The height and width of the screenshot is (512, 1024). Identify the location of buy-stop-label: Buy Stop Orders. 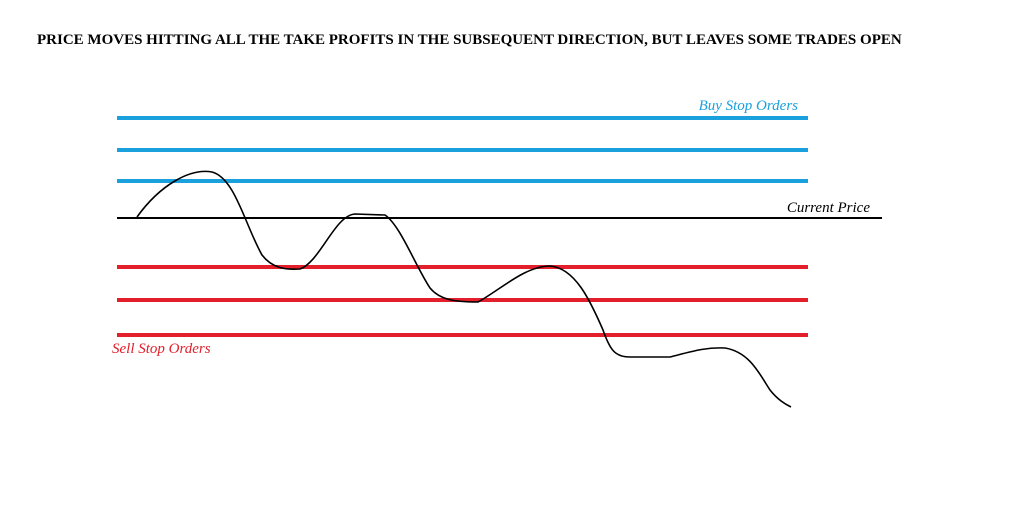
(749, 106).